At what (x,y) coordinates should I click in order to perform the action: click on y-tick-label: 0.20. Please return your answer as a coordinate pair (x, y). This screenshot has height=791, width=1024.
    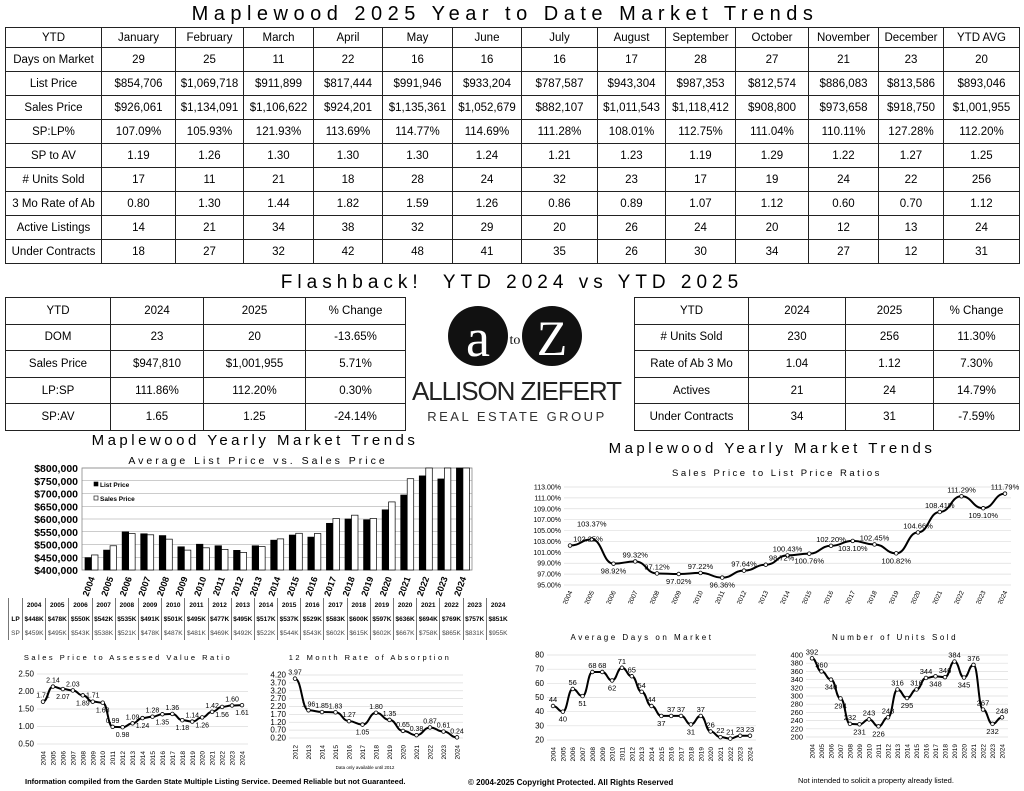
    Looking at the image, I should click on (278, 738).